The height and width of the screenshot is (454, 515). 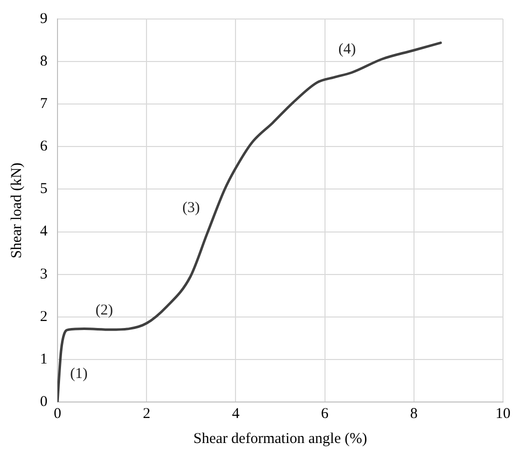 I want to click on y-tick-label: 3, so click(x=44, y=274).